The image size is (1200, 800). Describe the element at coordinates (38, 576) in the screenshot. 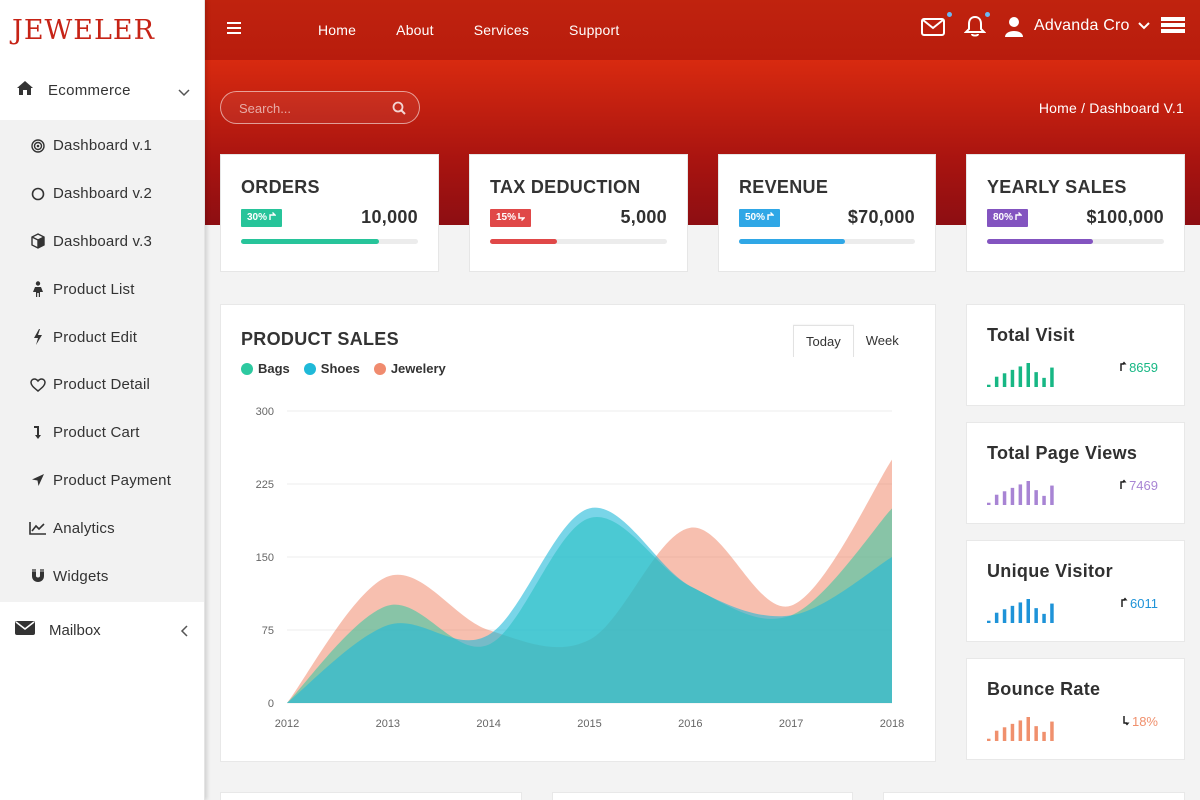

I see `magnet-icon` at that location.